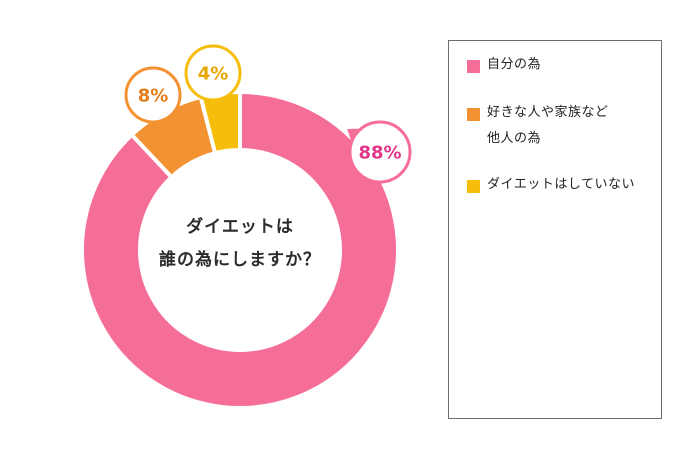 The height and width of the screenshot is (460, 700). Describe the element at coordinates (268, 114) in the screenshot. I see `callouts-group: 88% 8% 4%` at that location.